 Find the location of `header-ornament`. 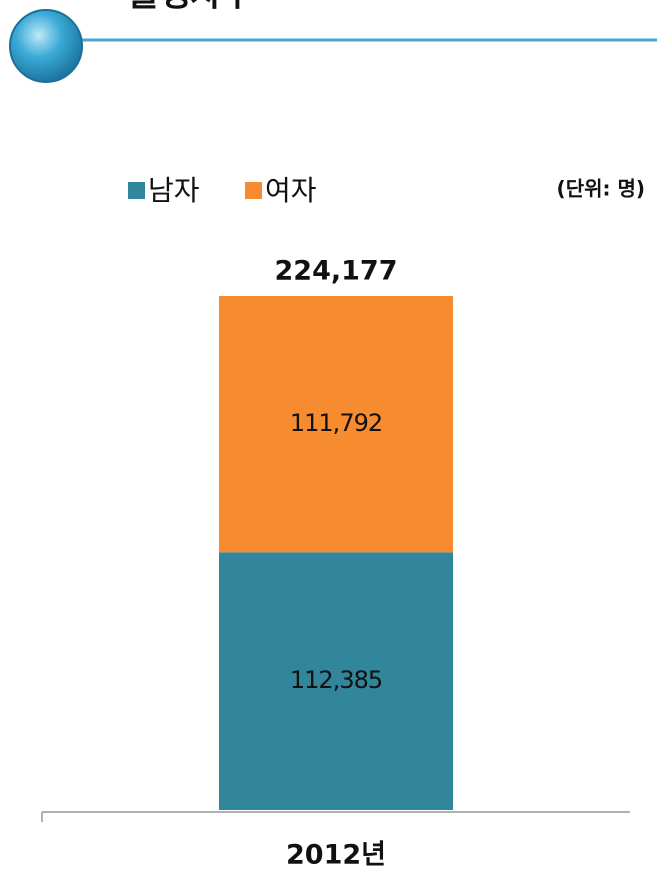

header-ornament is located at coordinates (46, 46).